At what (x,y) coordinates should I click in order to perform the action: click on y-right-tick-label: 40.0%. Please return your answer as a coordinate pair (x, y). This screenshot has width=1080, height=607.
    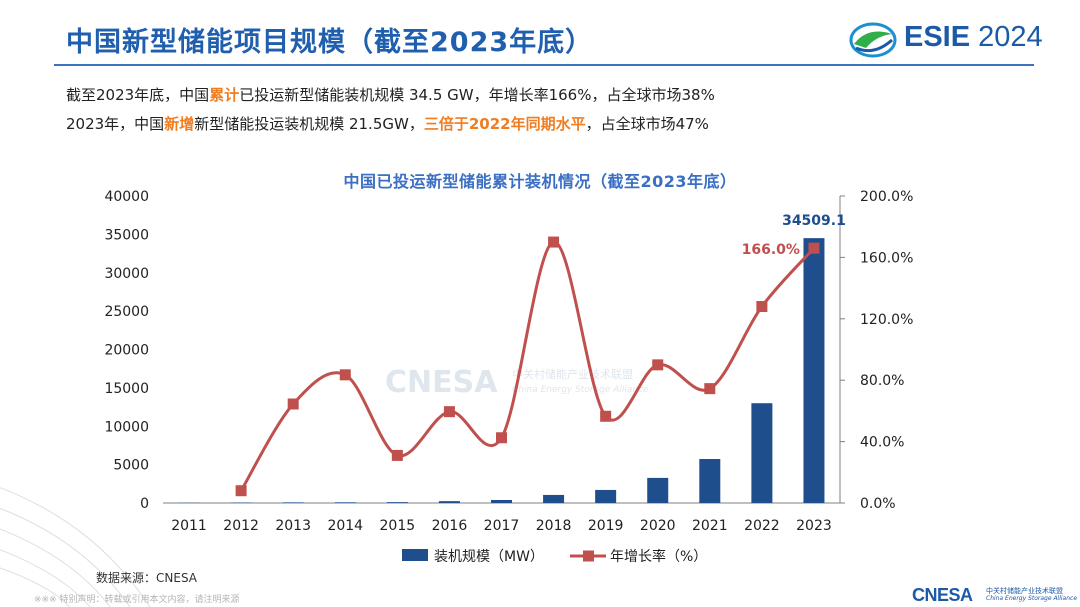
    Looking at the image, I should click on (882, 443).